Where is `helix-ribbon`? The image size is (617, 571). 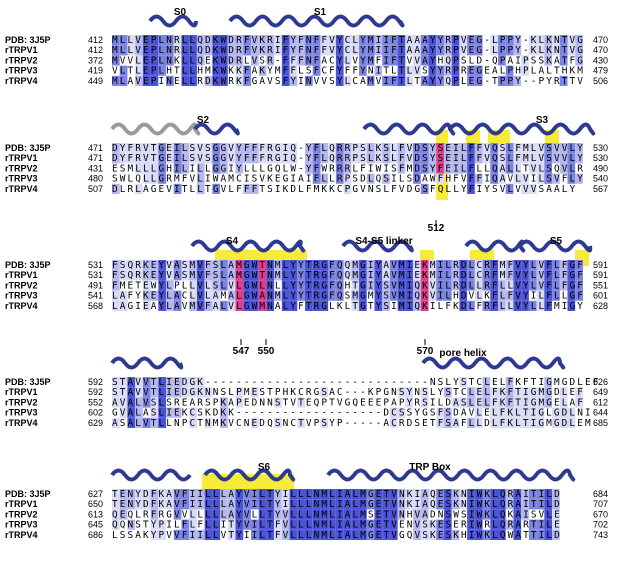
helix-ribbon is located at coordinates (493, 363).